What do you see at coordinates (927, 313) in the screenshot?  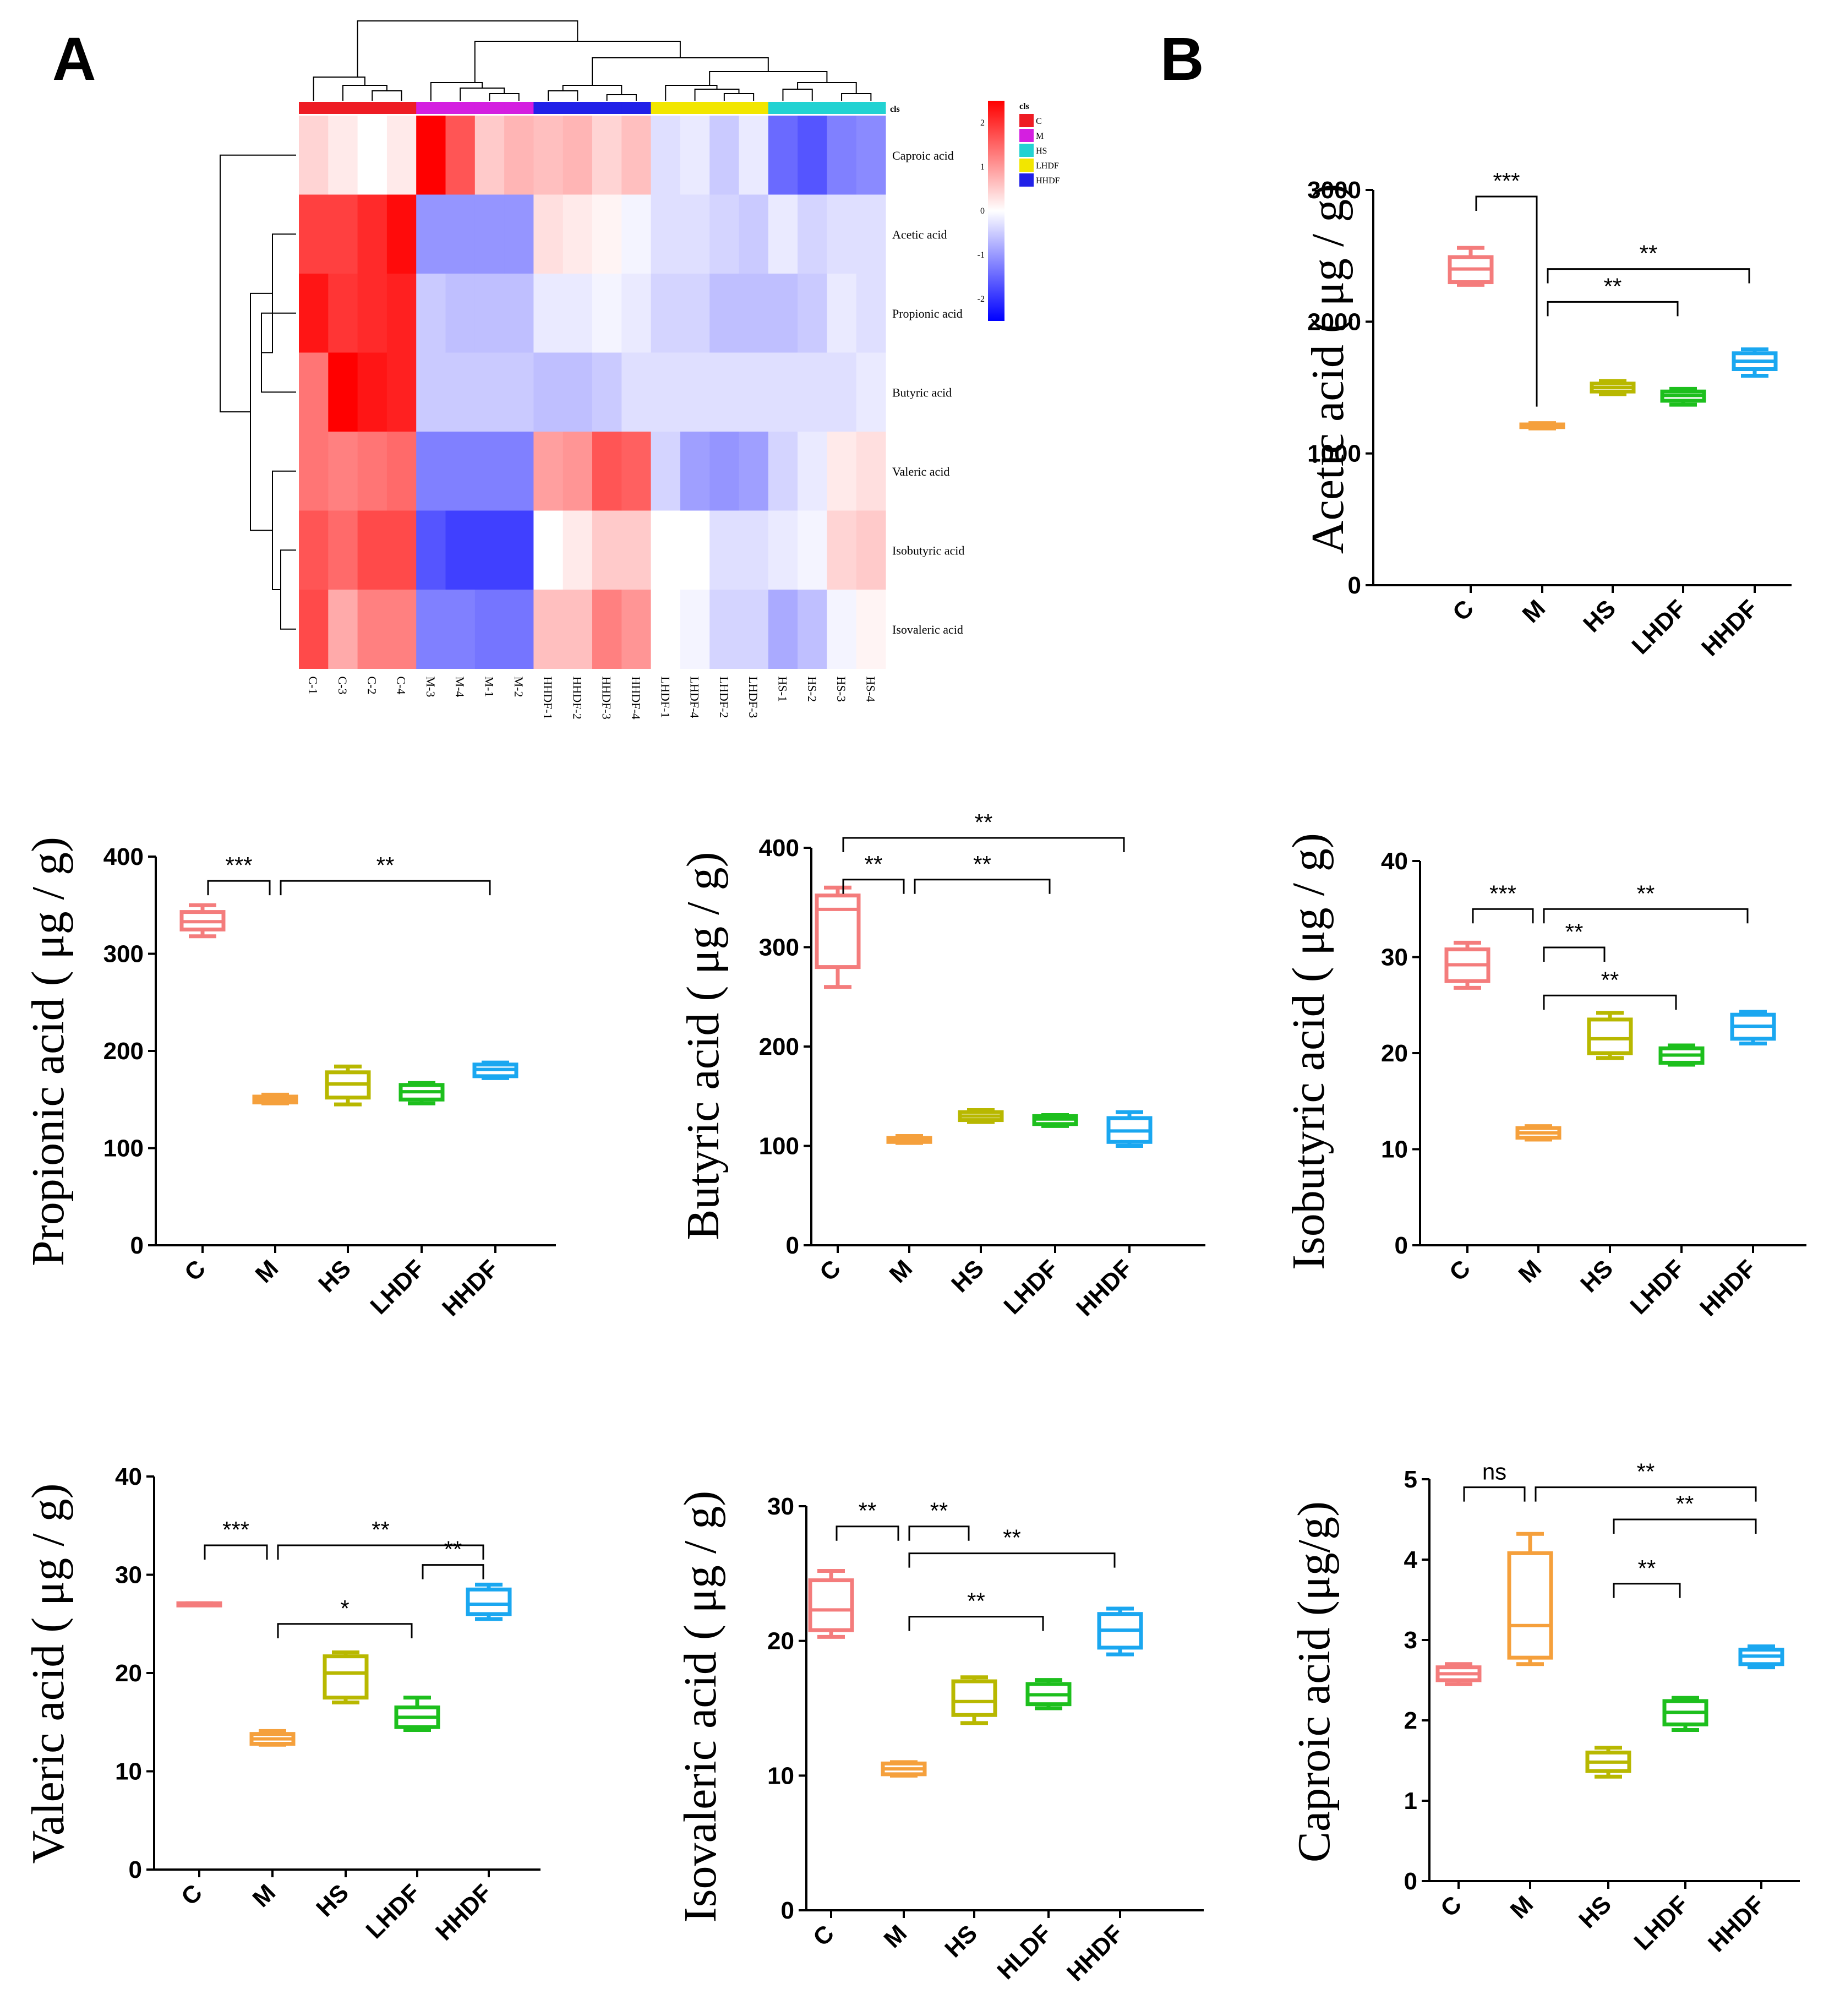 I see `heatmap-row-label: Propionic acid` at bounding box center [927, 313].